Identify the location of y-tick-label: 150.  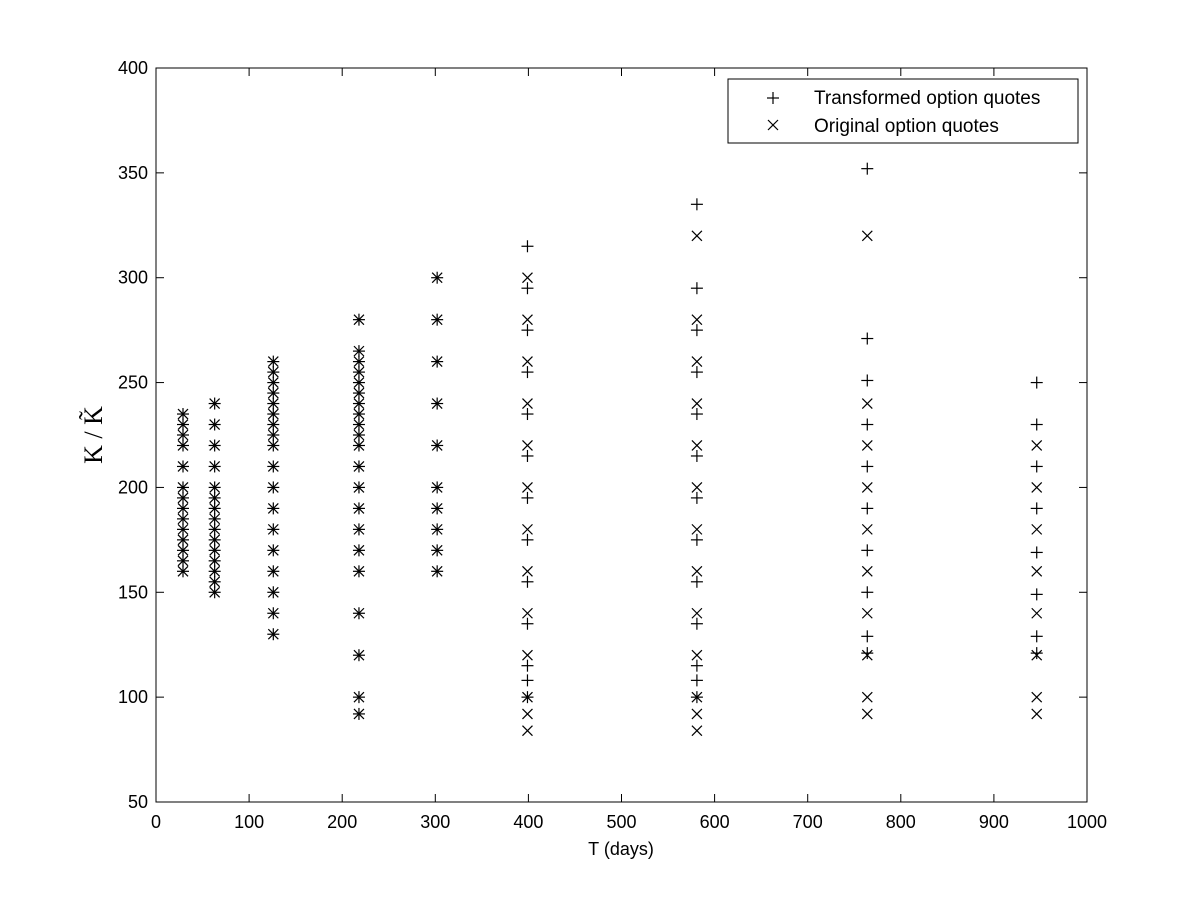
(133, 592).